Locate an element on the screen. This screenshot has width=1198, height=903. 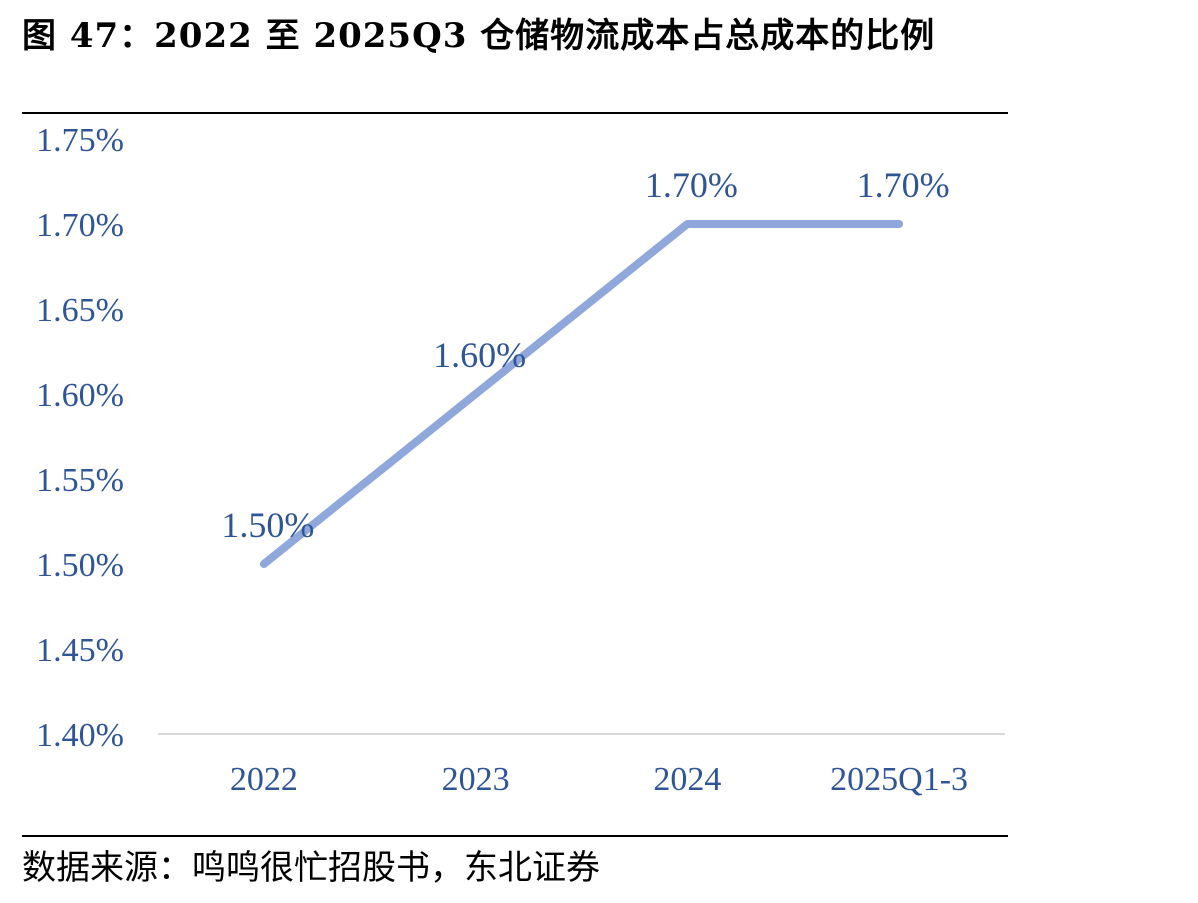
y-tick-label: 1.55% is located at coordinates (80, 480).